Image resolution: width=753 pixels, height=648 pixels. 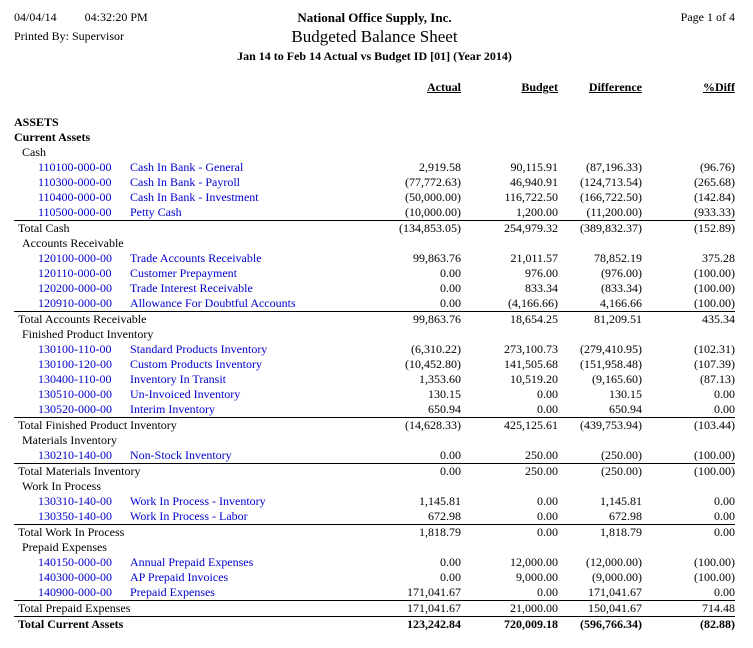 What do you see at coordinates (75, 394) in the screenshot?
I see `account-number: 130510-000-00` at bounding box center [75, 394].